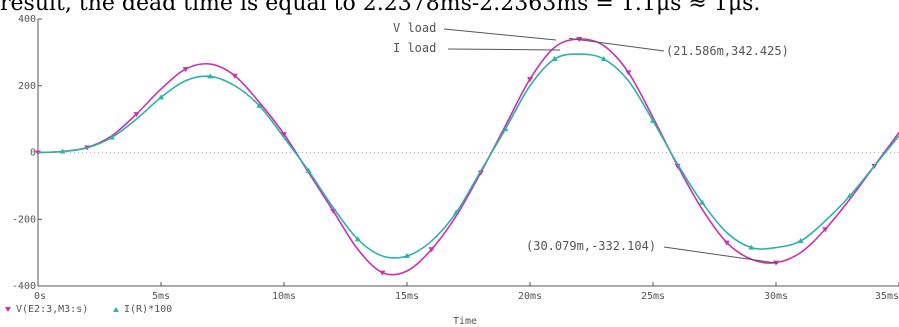  Describe the element at coordinates (24, 219) in the screenshot. I see `y-tick-label: -200` at that location.